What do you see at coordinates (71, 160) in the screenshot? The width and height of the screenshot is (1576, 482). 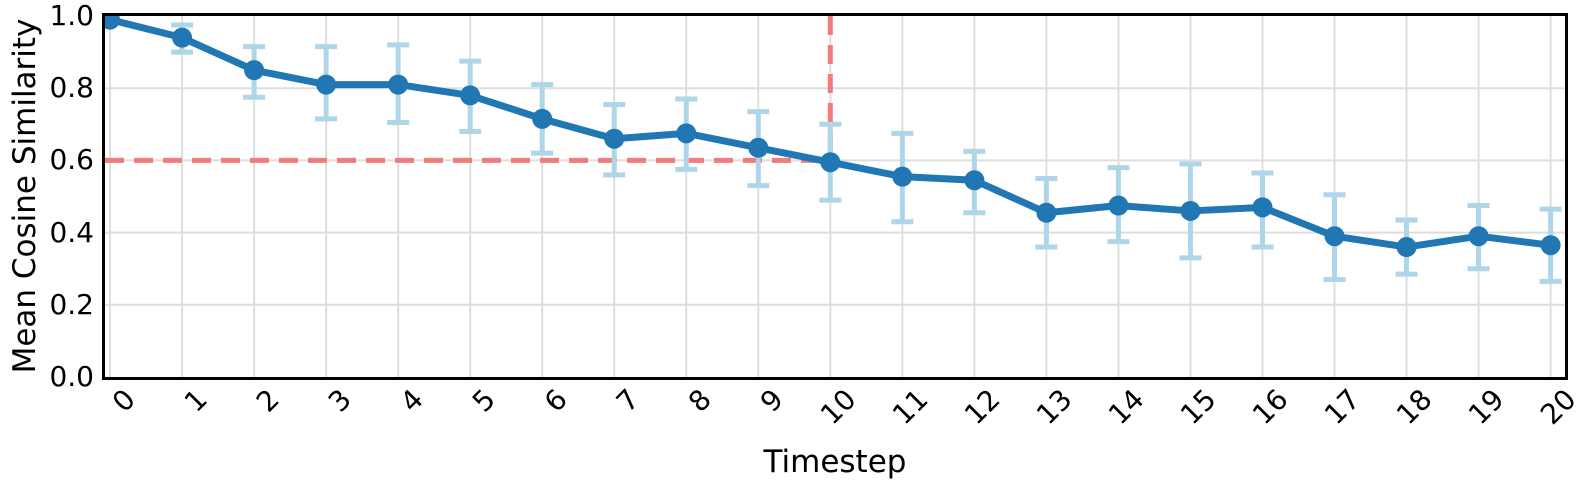 I see `y-tick-label: 0.6` at bounding box center [71, 160].